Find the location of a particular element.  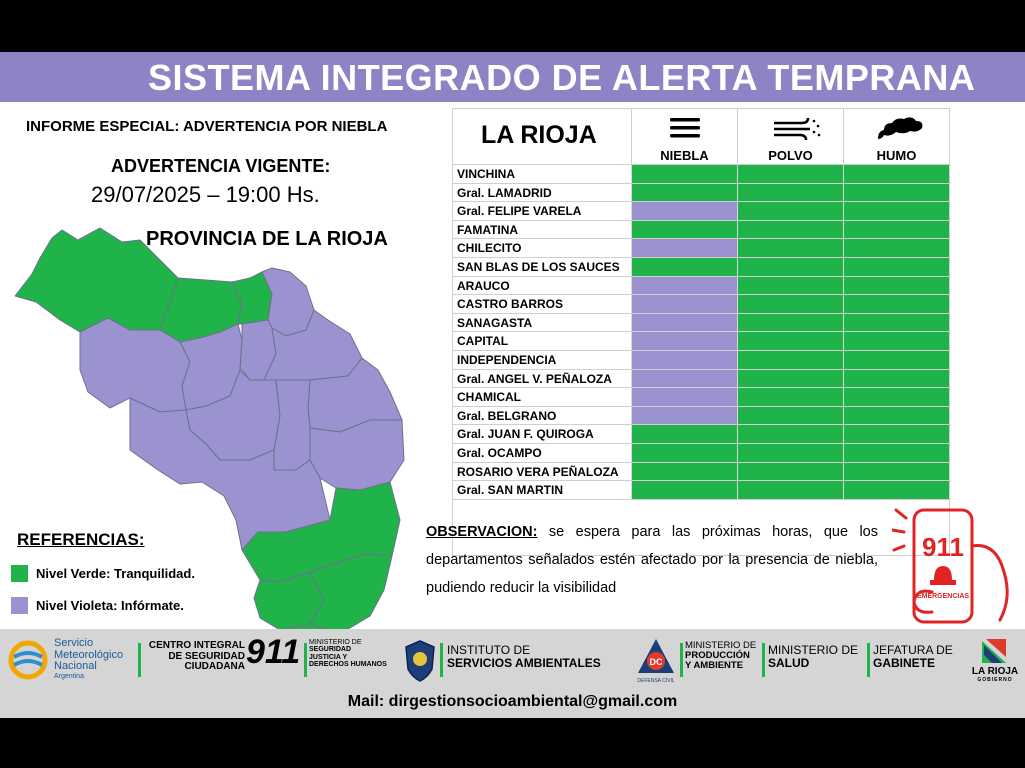

table-row: CAPITAL is located at coordinates (702, 341).